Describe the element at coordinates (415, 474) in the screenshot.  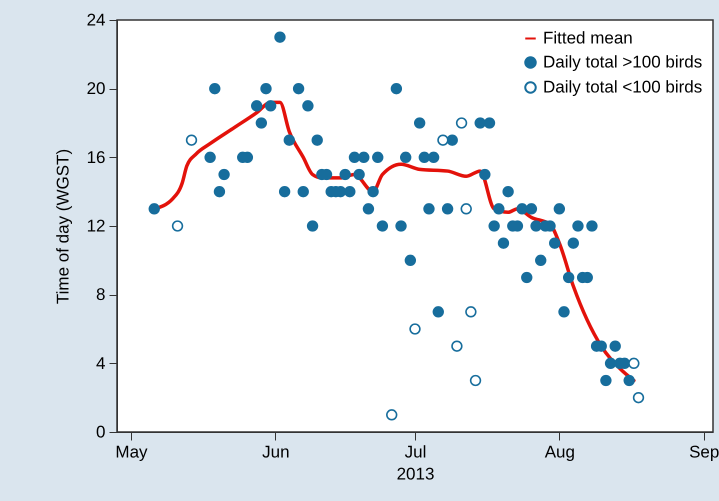
I see `x-axis-title: 2013` at that location.